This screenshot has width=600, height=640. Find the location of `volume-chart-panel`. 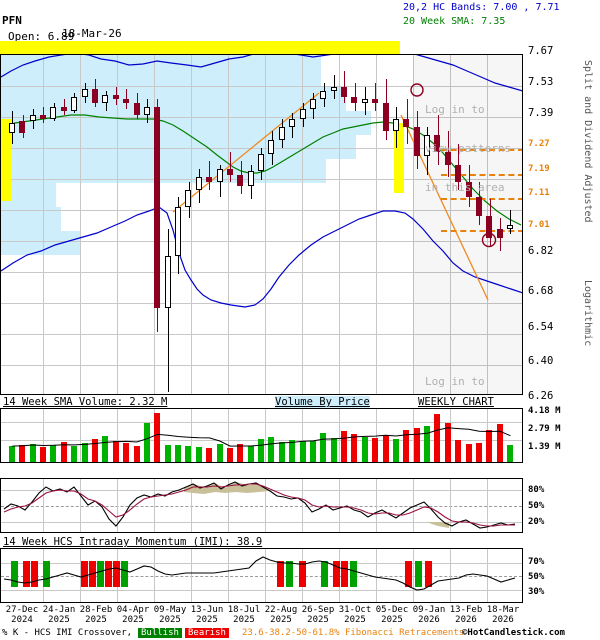

volume-chart-panel is located at coordinates (261, 435).